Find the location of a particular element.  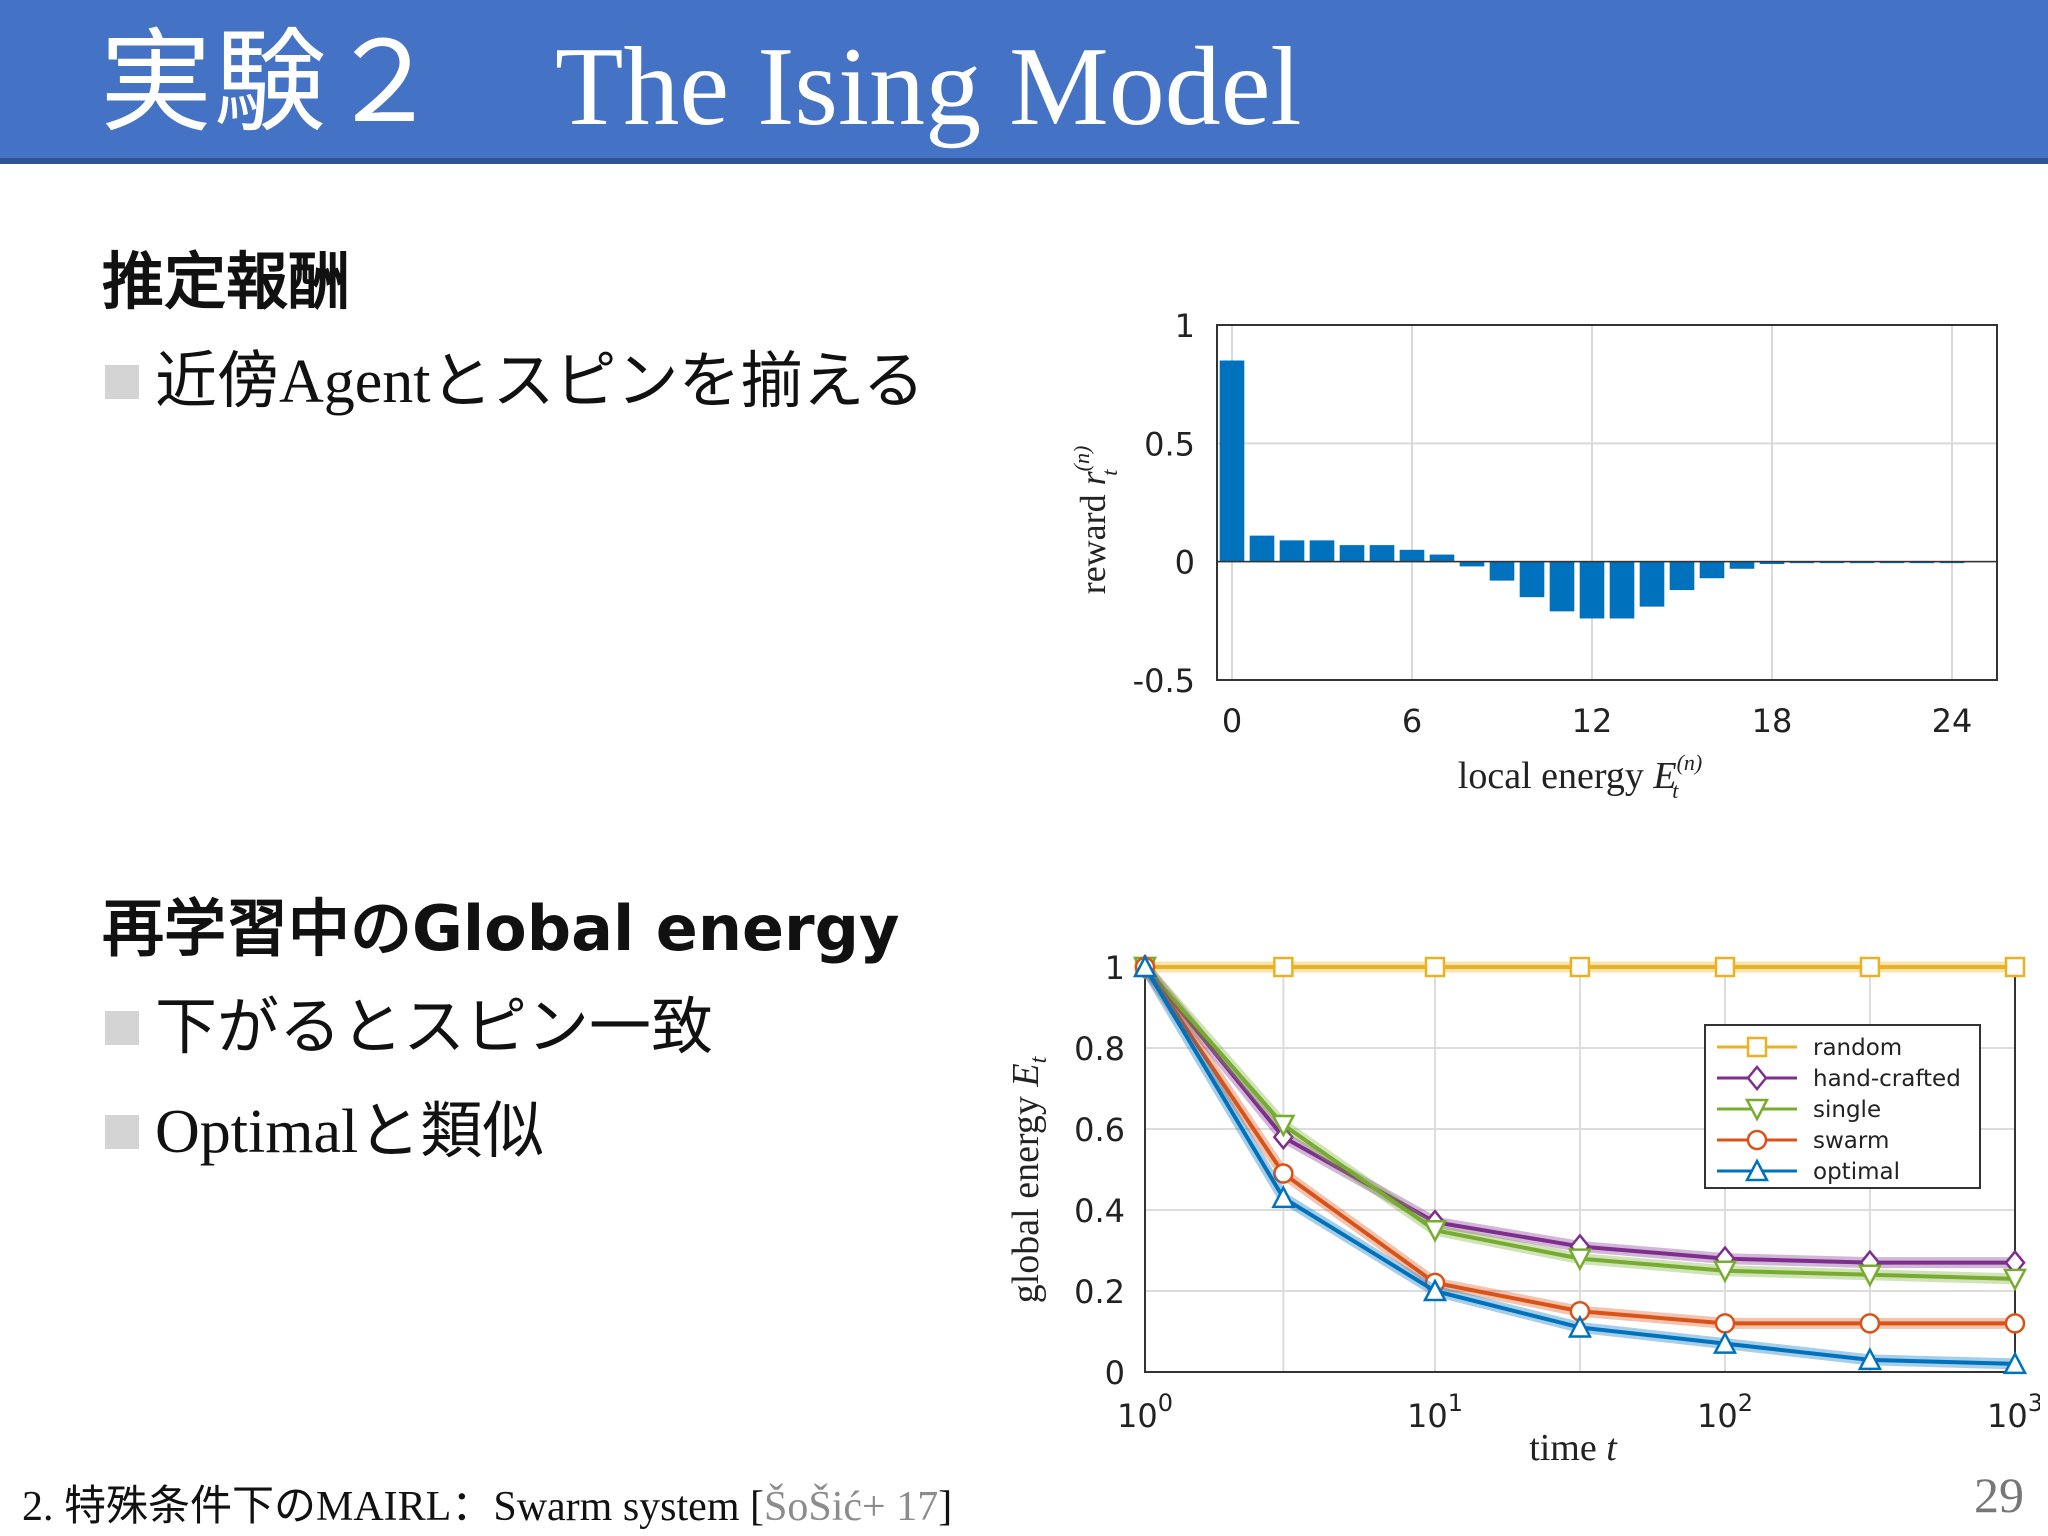

section2-bullet-1: 下がるとスピン一致 is located at coordinates (409, 1028).